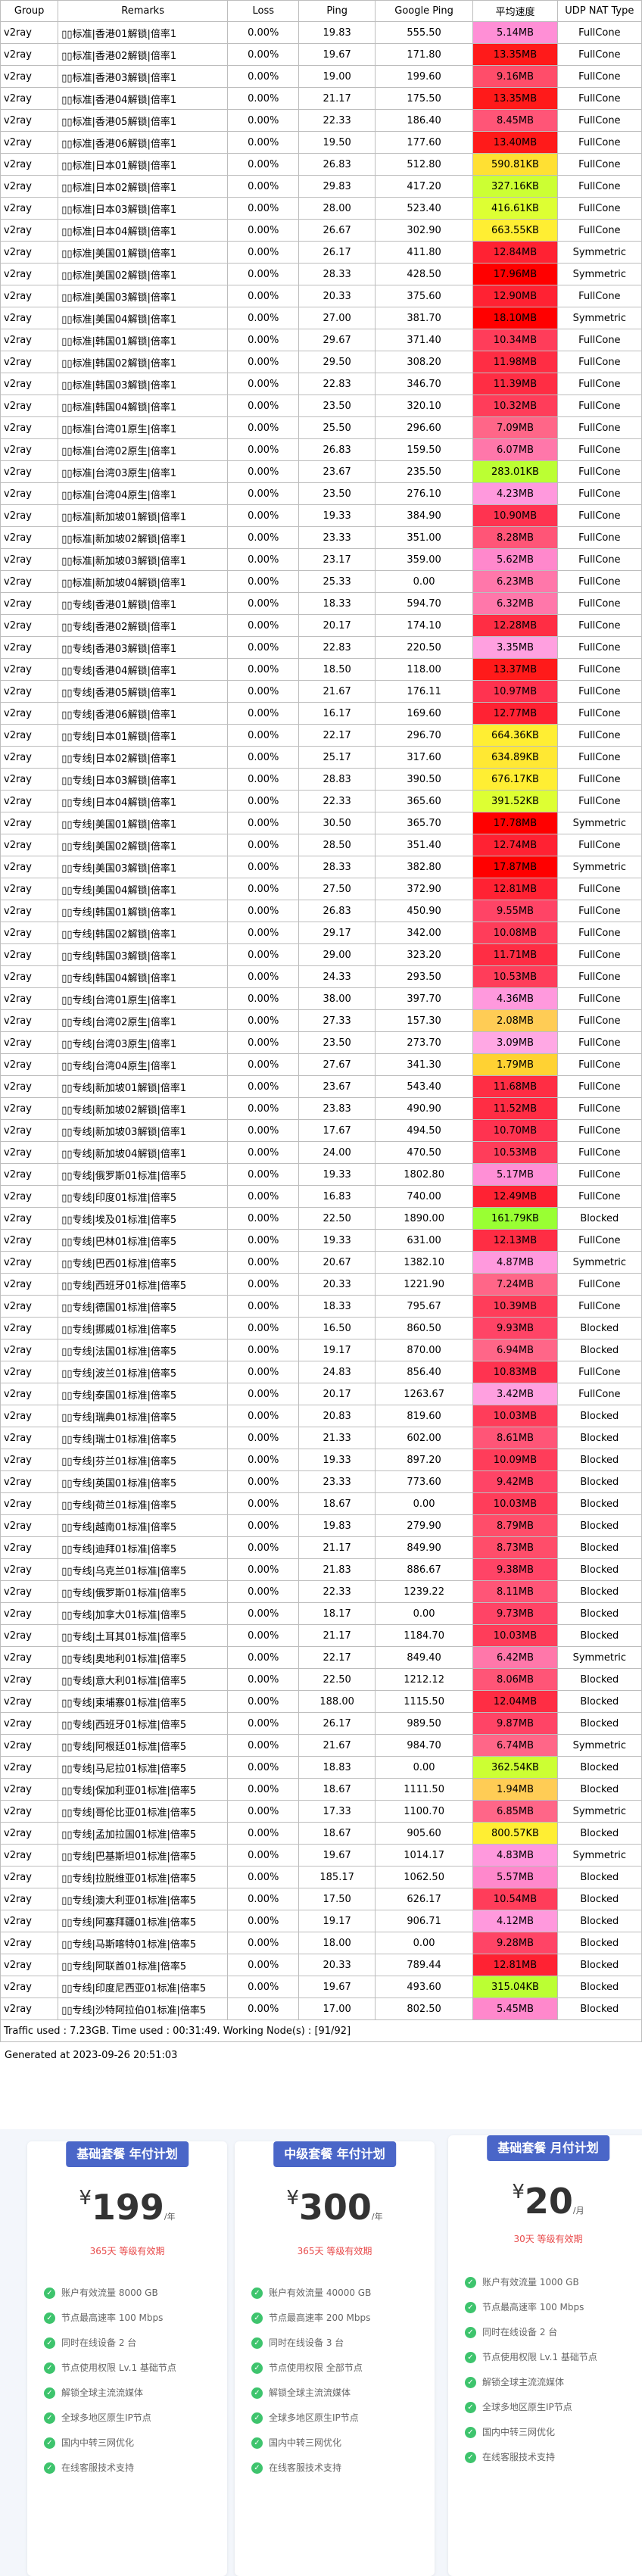 This screenshot has width=642, height=2576. What do you see at coordinates (515, 669) in the screenshot?
I see `cell-avg-speed: 13.37MB` at bounding box center [515, 669].